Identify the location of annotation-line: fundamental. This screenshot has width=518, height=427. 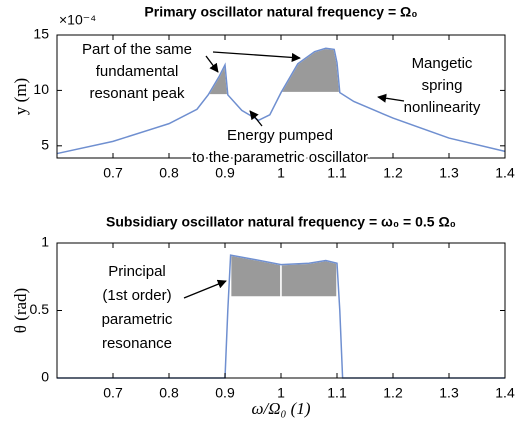
(137, 71).